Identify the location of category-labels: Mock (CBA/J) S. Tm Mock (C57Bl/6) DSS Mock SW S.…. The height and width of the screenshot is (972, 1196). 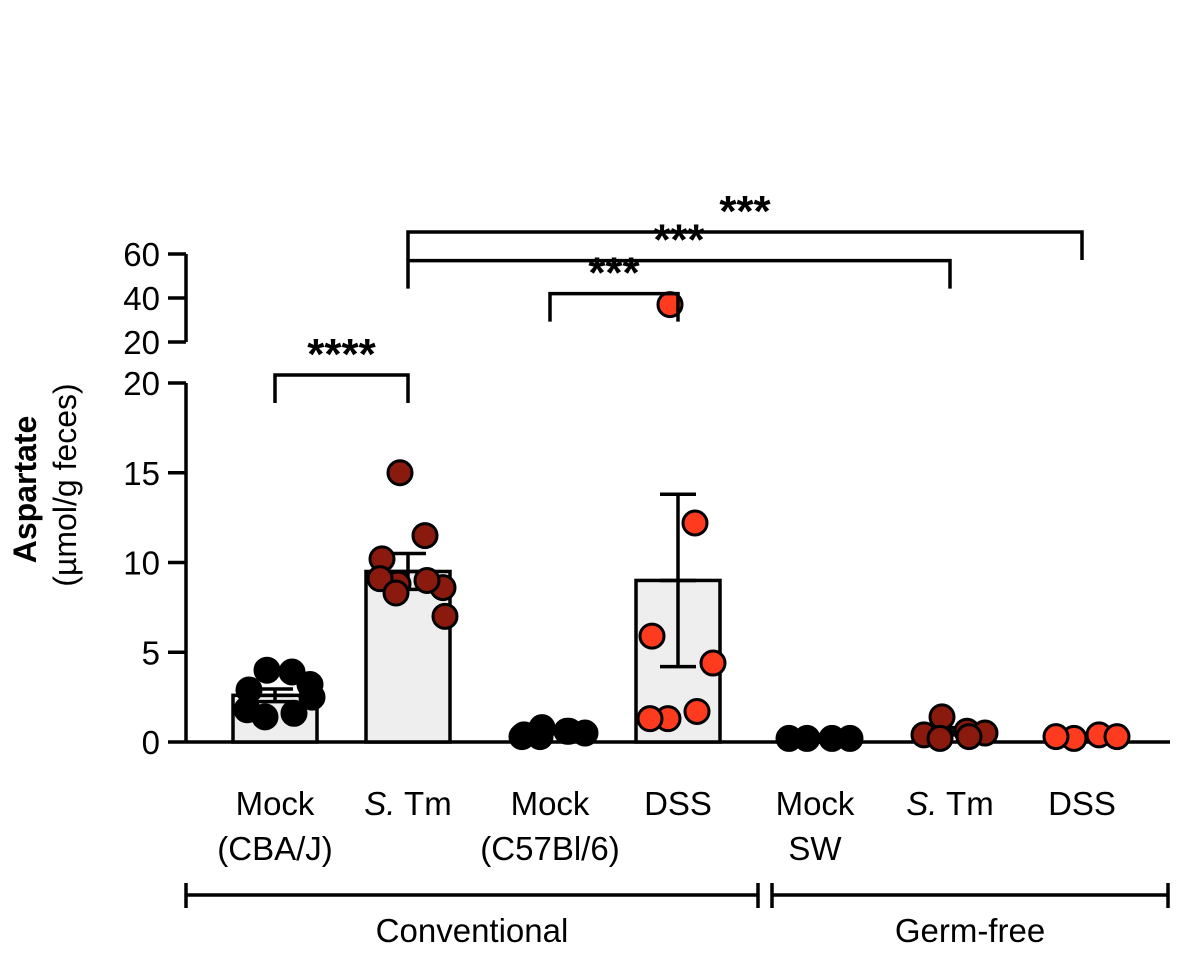
(666, 826).